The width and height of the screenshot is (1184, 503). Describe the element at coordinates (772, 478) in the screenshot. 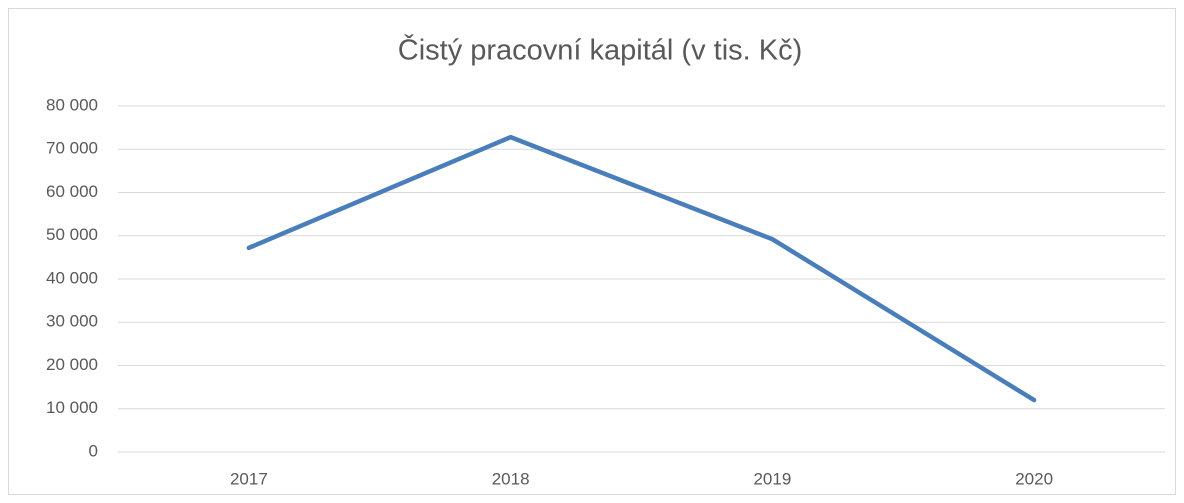

I see `x-tick-label: 2019` at that location.